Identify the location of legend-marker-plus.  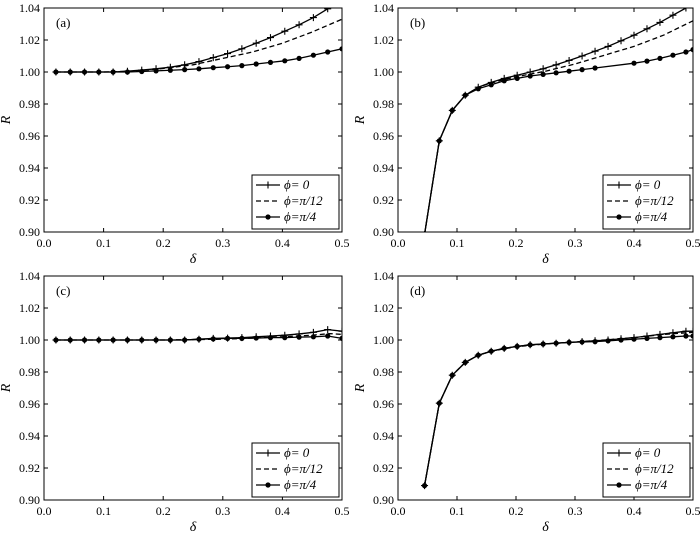
(619, 453).